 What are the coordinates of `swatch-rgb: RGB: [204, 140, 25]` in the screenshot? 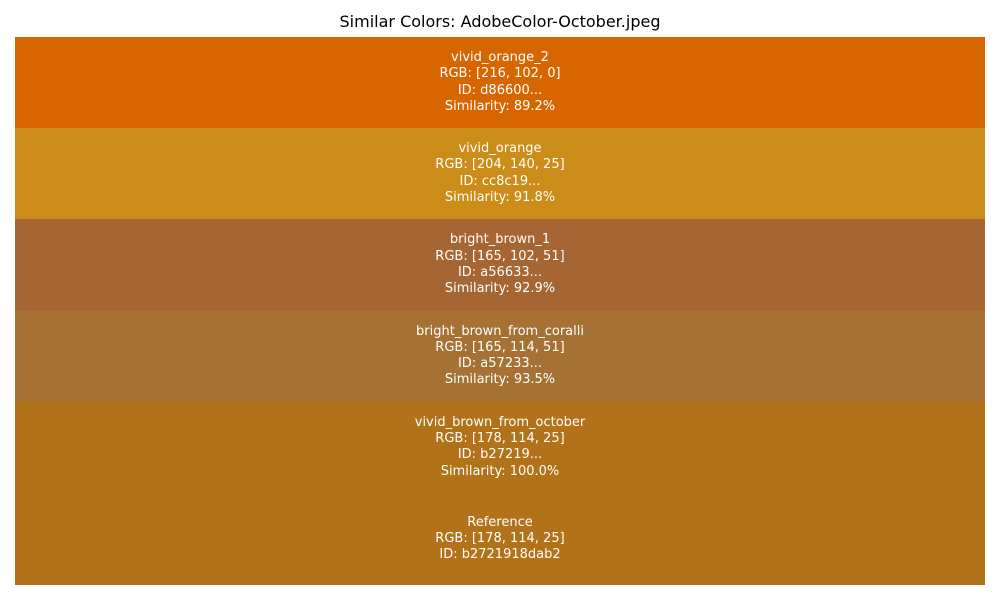 It's located at (500, 165).